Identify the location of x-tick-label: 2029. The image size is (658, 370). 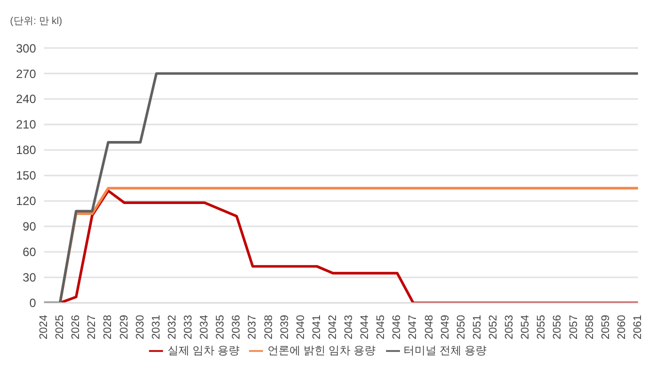
(124, 327).